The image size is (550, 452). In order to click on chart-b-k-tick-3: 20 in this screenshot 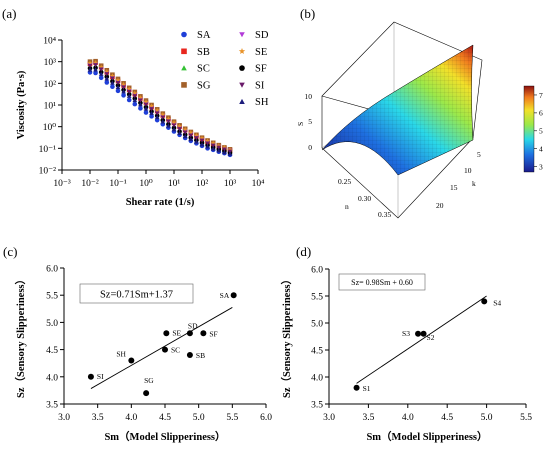, I will do `click(440, 205)`.